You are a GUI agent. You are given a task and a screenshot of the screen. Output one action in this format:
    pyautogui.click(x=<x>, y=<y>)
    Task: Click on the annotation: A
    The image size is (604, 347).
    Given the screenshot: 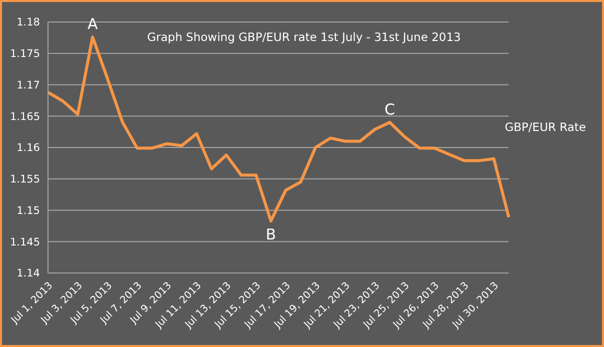 What is the action you would take?
    pyautogui.click(x=92, y=24)
    